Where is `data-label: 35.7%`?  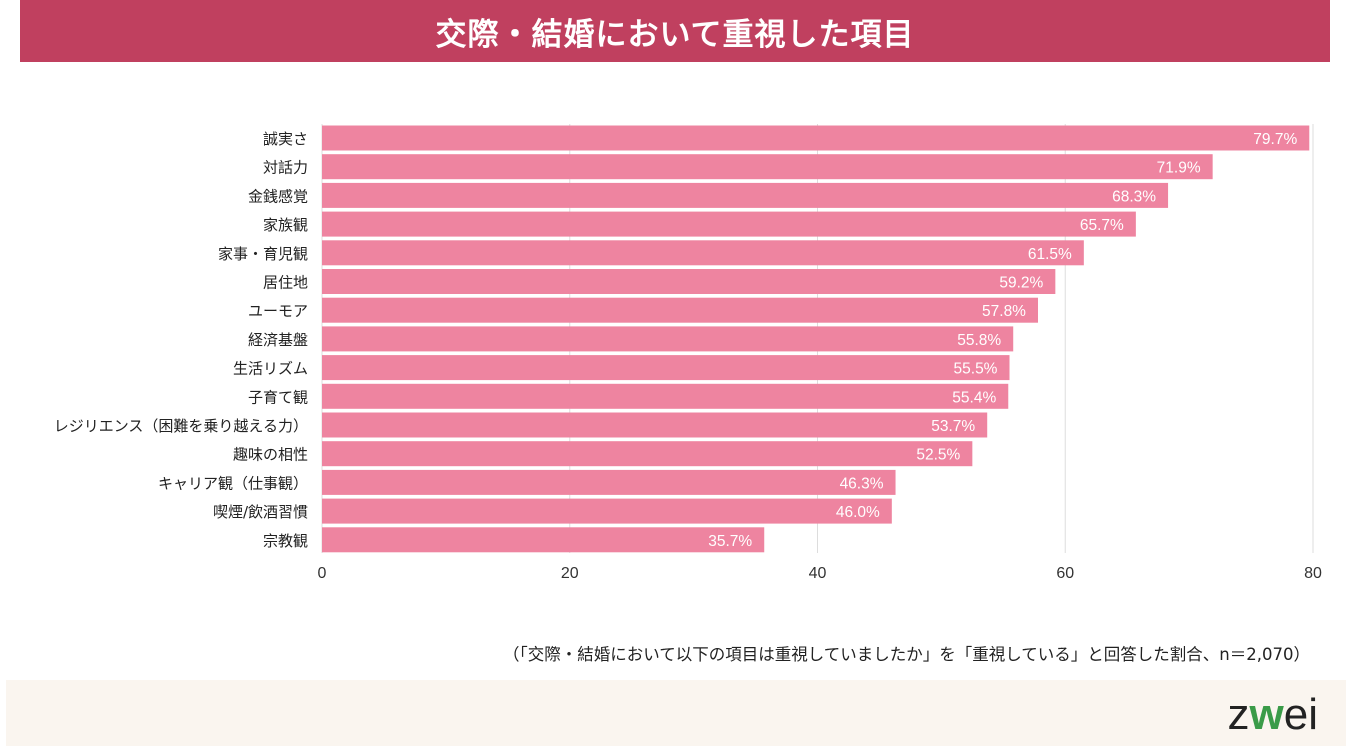
data-label: 35.7% is located at coordinates (730, 541).